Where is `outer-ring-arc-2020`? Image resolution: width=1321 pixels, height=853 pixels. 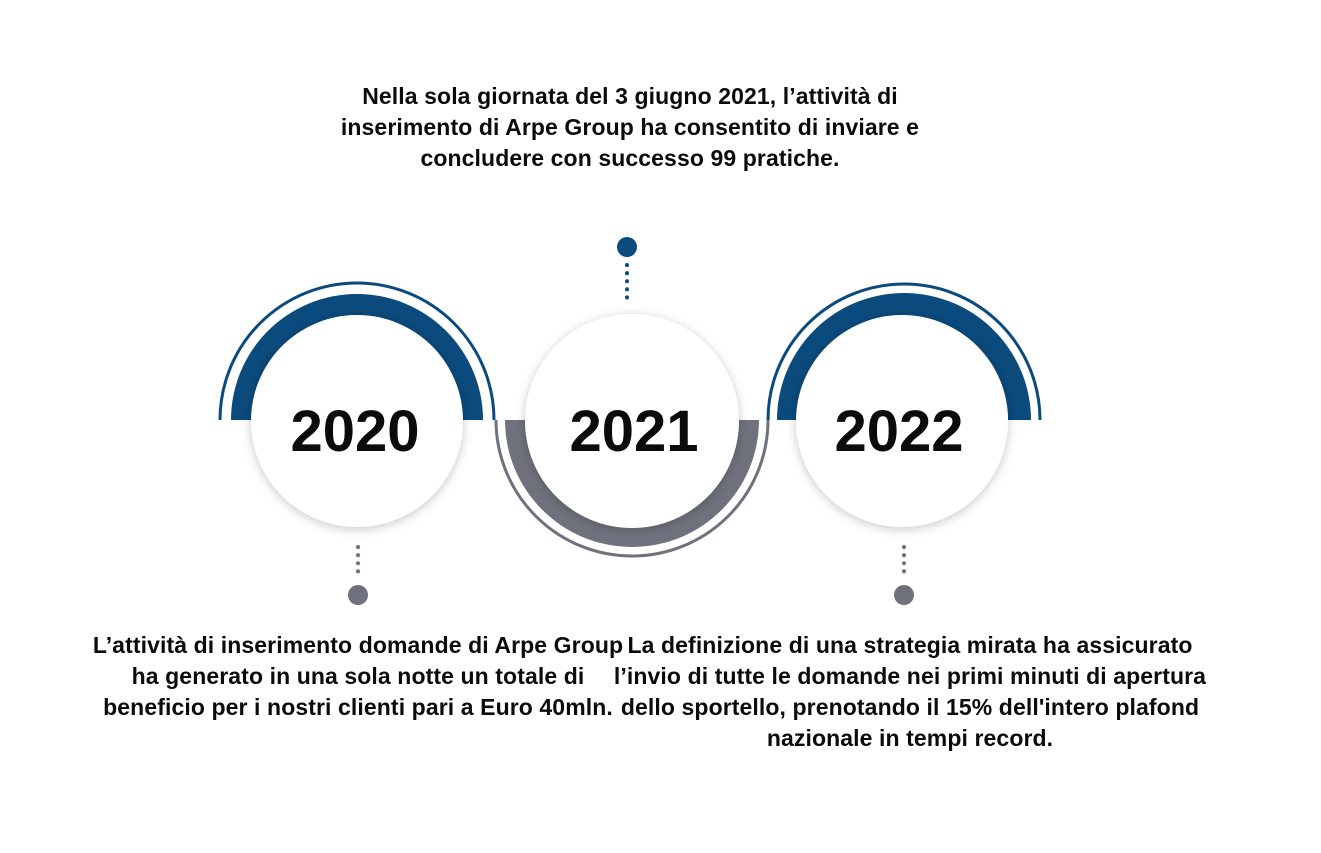
outer-ring-arc-2020 is located at coordinates (357, 351).